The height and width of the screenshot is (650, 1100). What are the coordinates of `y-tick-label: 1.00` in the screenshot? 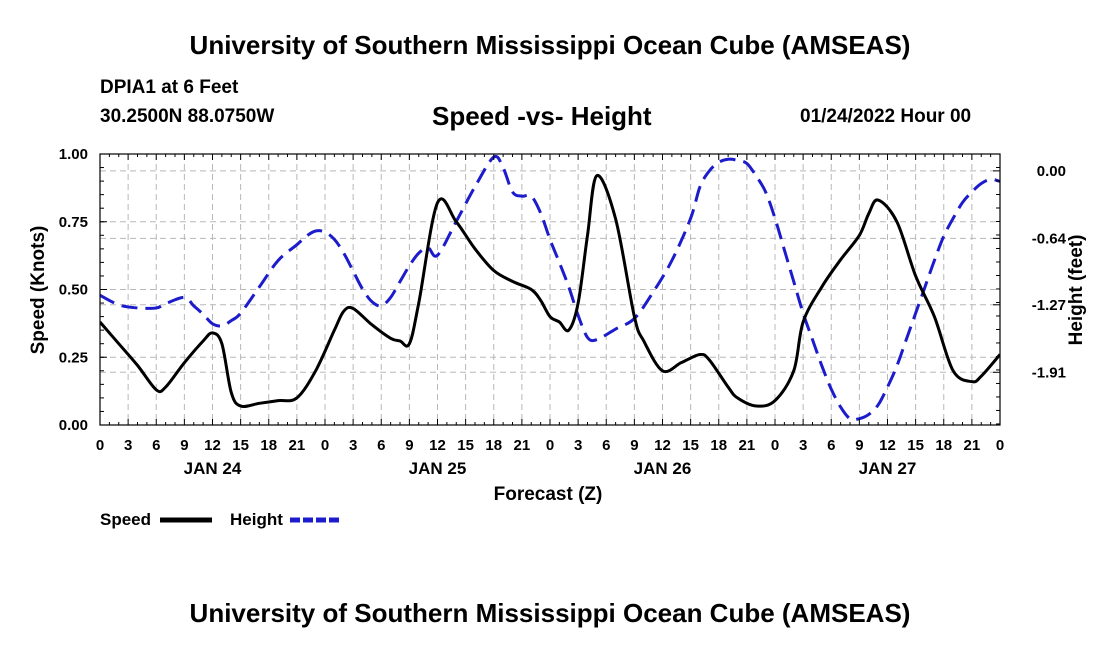 It's located at (73, 154).